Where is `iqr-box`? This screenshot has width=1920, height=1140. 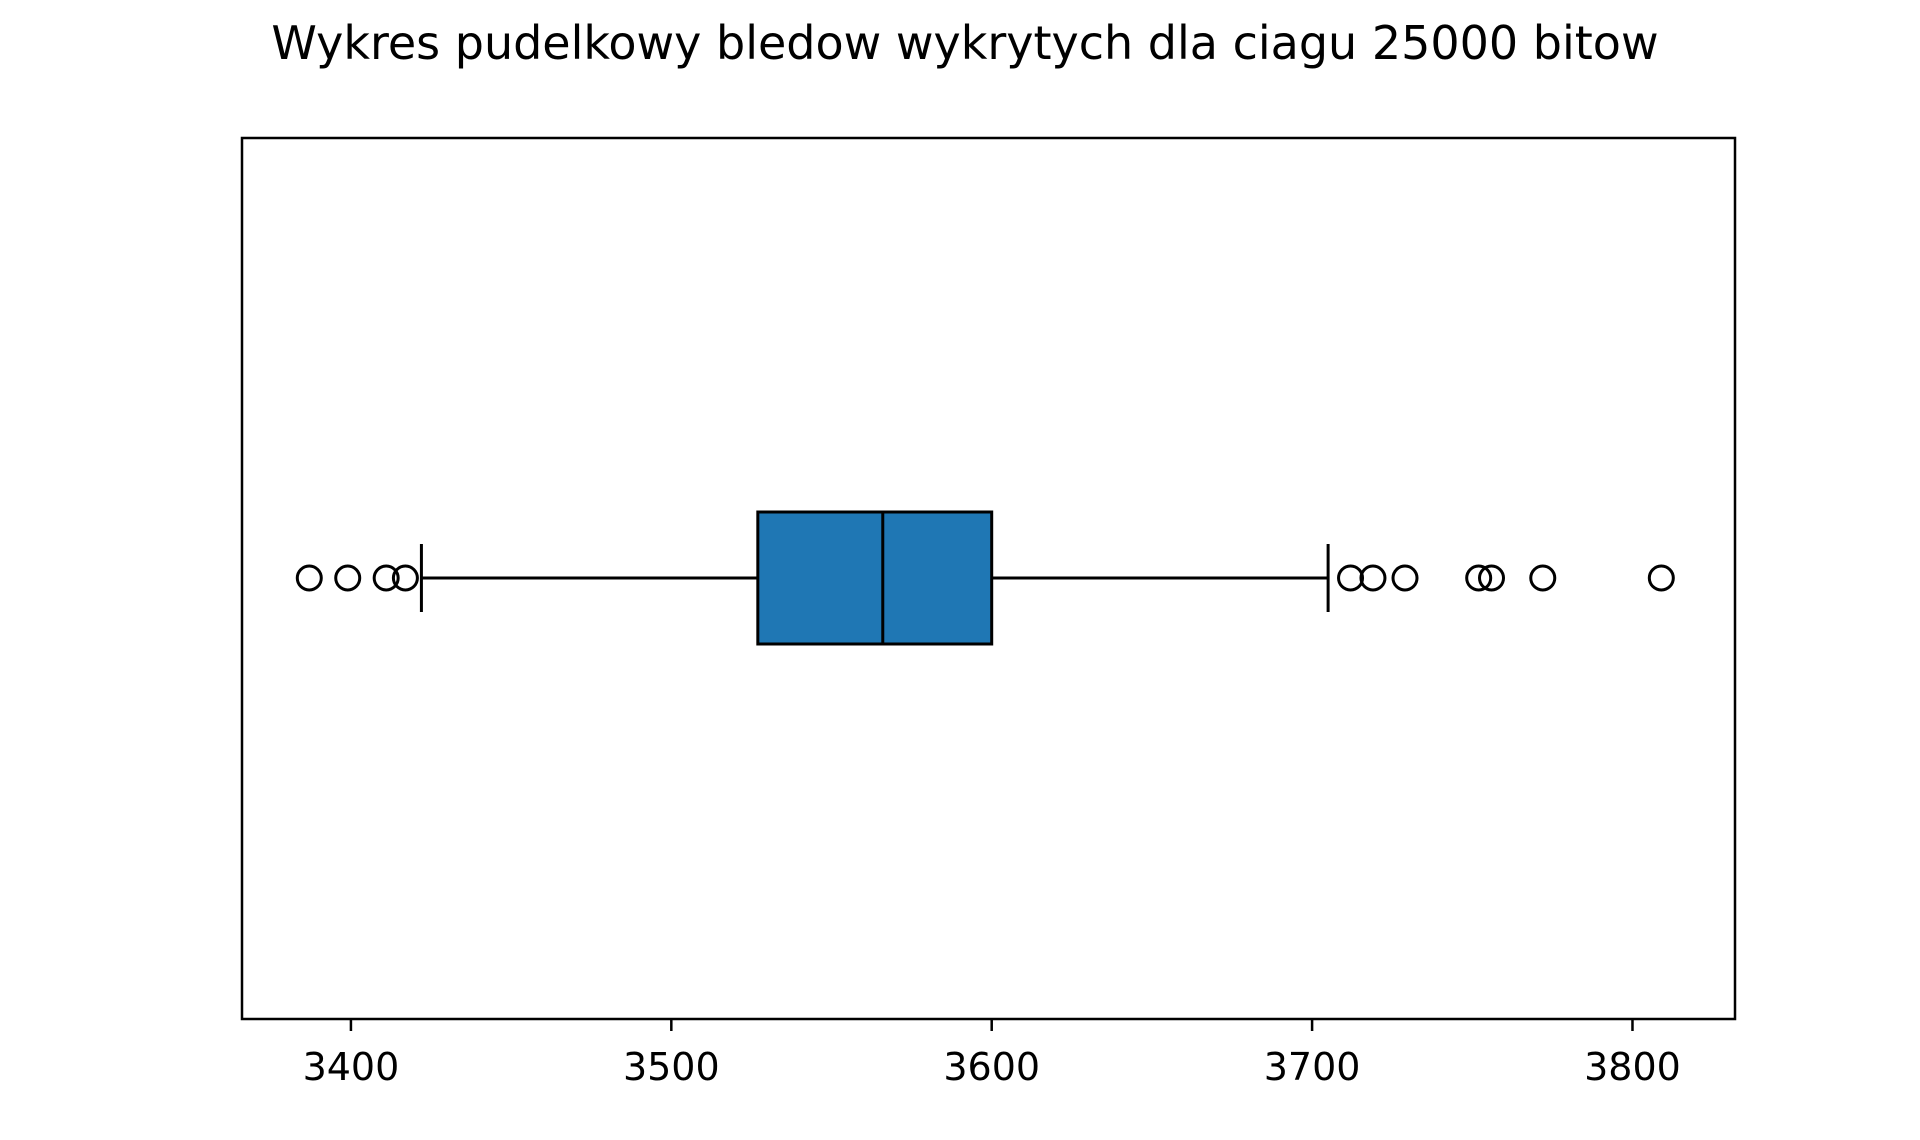
iqr-box is located at coordinates (875, 578).